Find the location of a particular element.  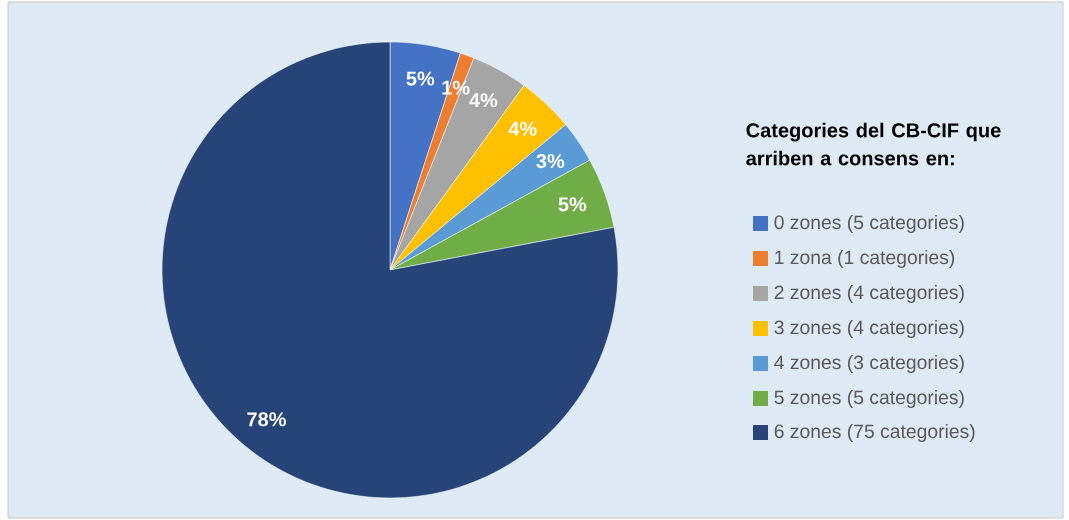

legend-label: 6 zones (75 categories) is located at coordinates (874, 432).